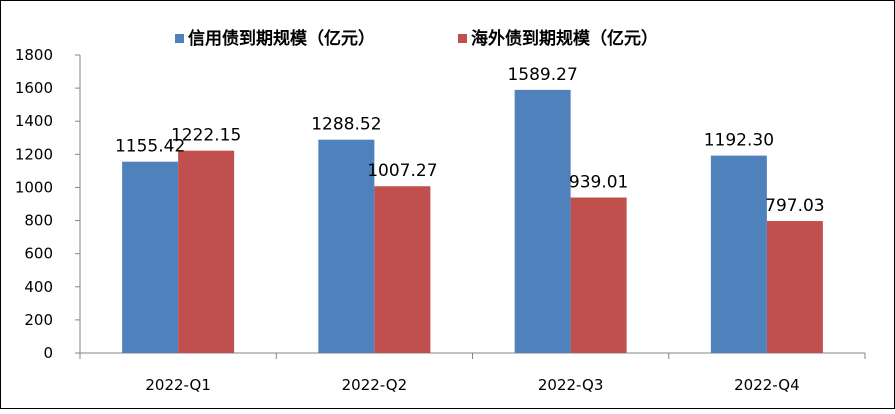  Describe the element at coordinates (48, 353) in the screenshot. I see `y-tick-label: 0` at that location.